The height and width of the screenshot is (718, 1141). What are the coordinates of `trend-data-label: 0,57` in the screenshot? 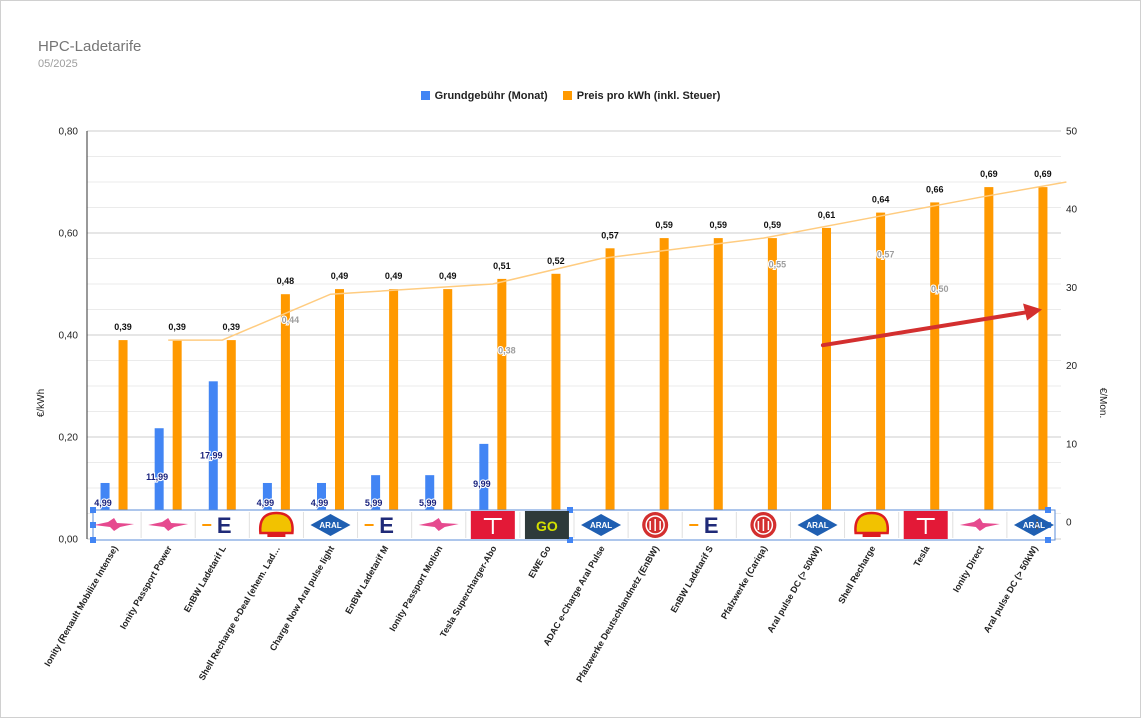 It's located at (886, 254).